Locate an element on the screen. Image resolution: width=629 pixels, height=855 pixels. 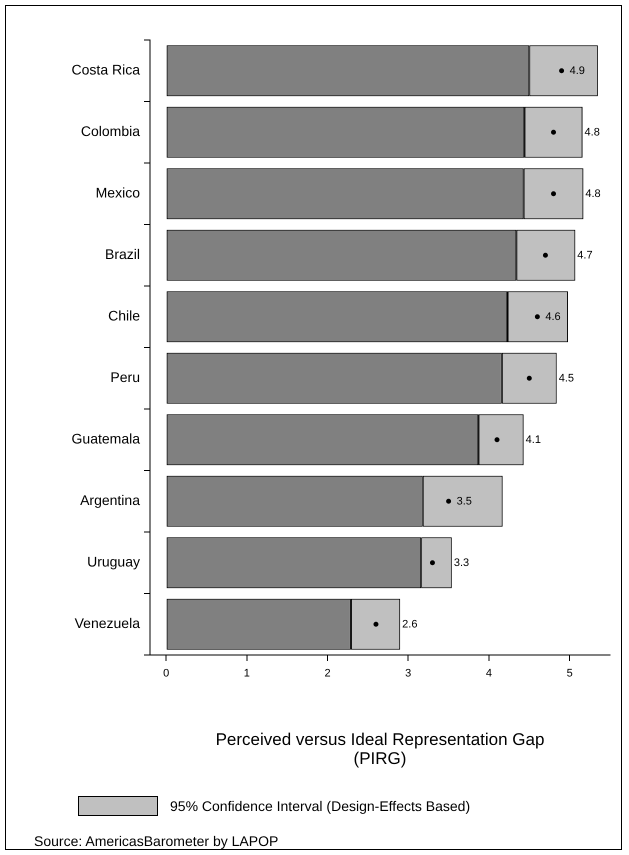
source-note: Source: AmericasBarometer by LAPOP is located at coordinates (156, 841).